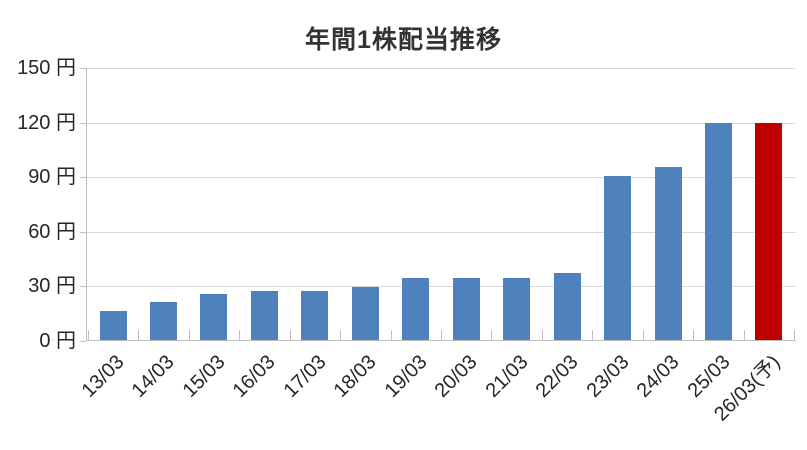 This screenshot has height=450, width=807. I want to click on chart-title: 年間1株配当推移, so click(403, 40).